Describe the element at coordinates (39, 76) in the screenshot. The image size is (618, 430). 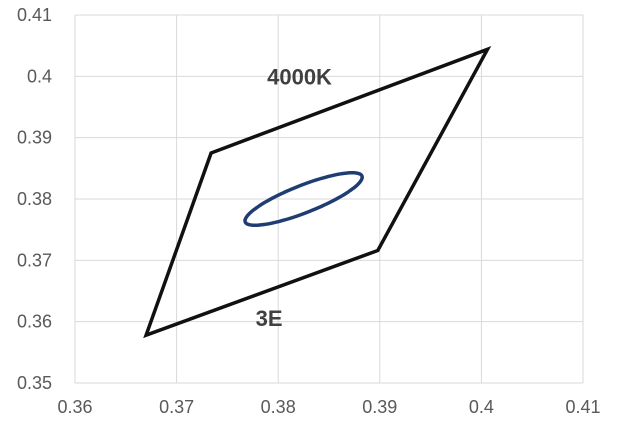
I see `y-tick-label: 0.4` at that location.